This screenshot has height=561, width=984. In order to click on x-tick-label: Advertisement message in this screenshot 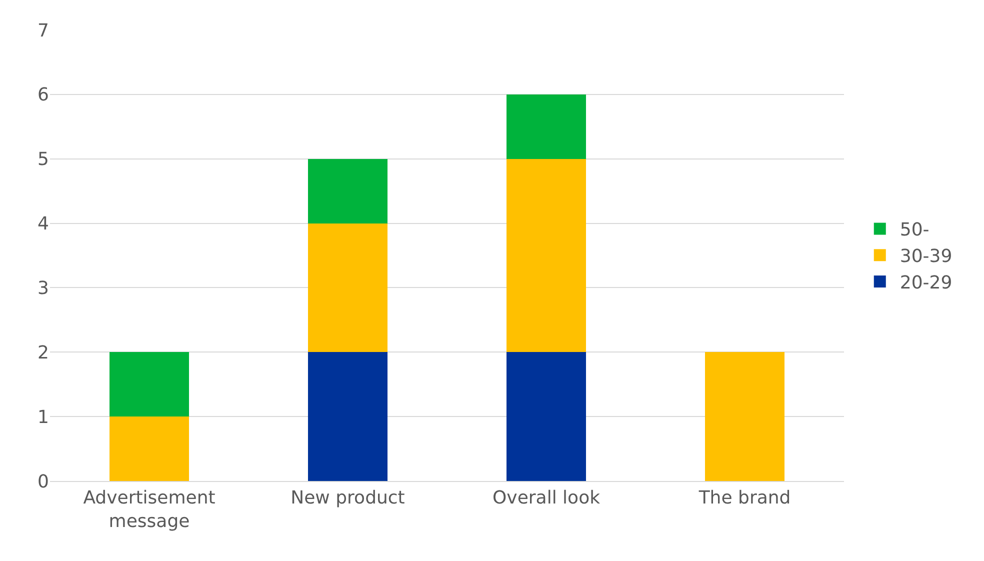, I will do `click(149, 510)`.